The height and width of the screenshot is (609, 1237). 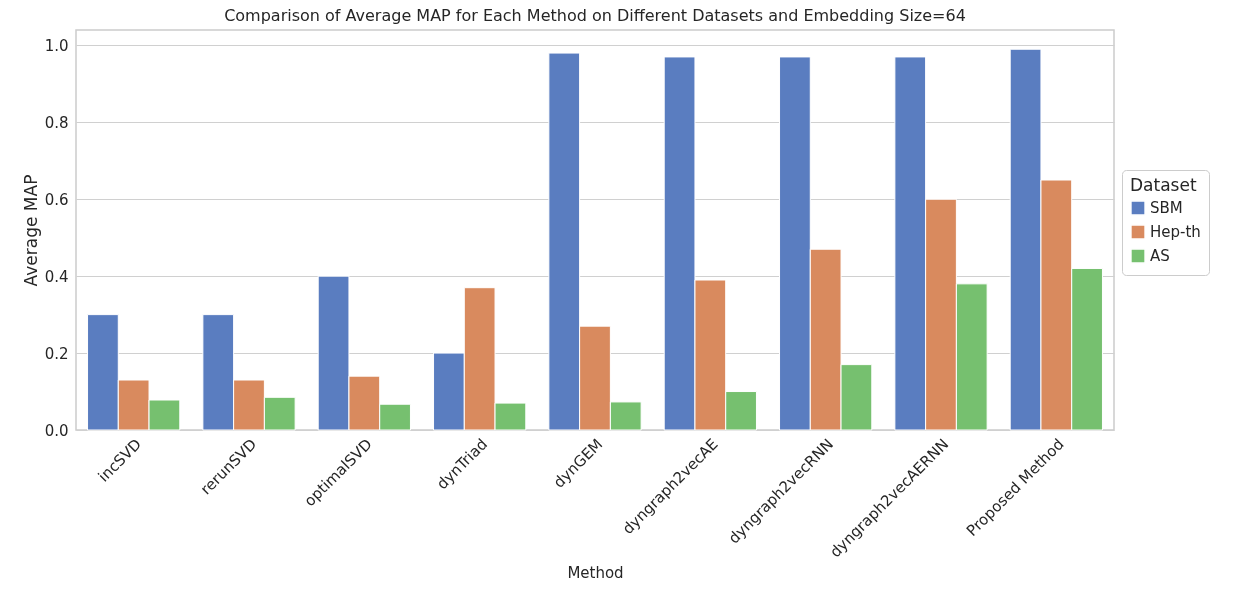 What do you see at coordinates (56, 353) in the screenshot?
I see `y-tick-label: 0.2` at bounding box center [56, 353].